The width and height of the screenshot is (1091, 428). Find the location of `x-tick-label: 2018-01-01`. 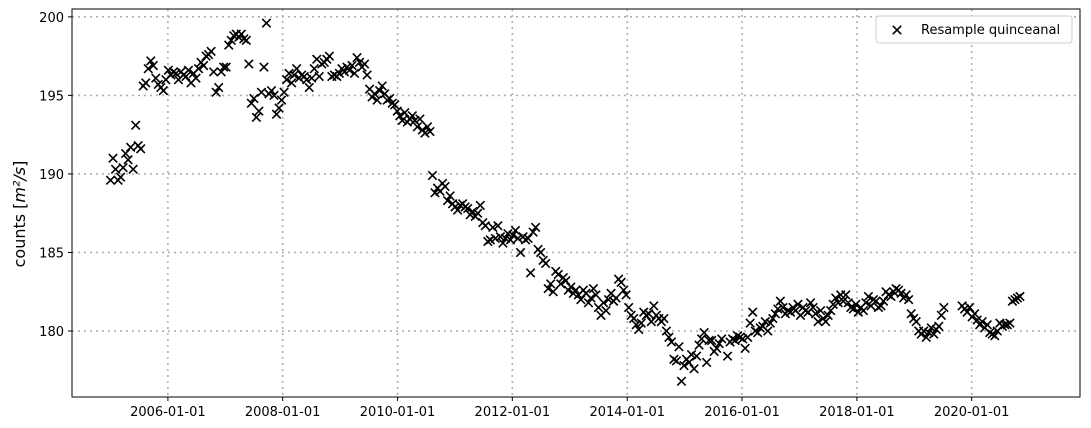

x-tick-label: 2018-01-01 is located at coordinates (857, 412).